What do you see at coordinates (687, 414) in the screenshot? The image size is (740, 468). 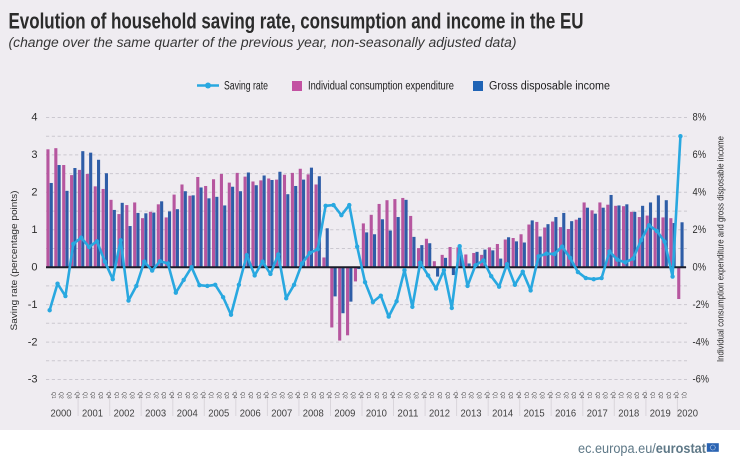 I see `svg-text: 2020` at bounding box center [687, 414].